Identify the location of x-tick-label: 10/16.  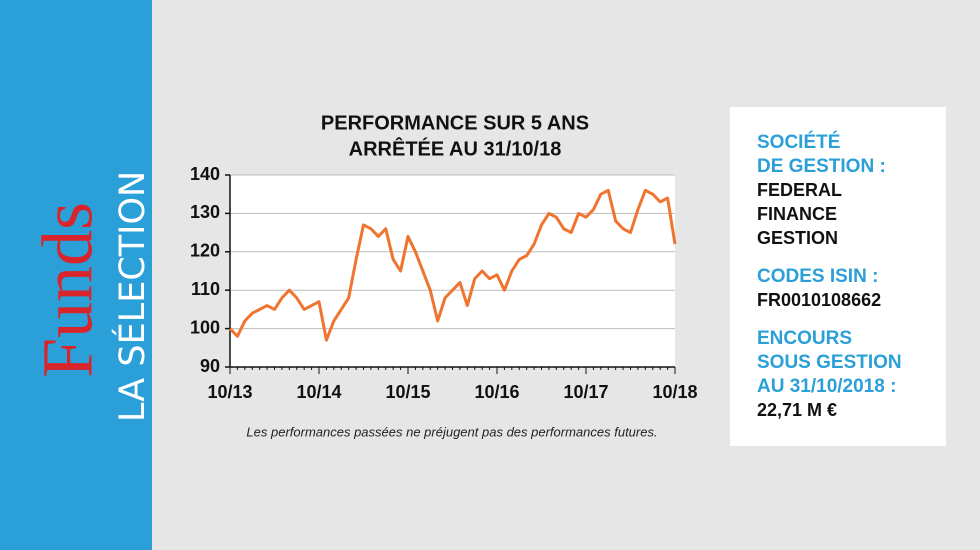
(496, 392).